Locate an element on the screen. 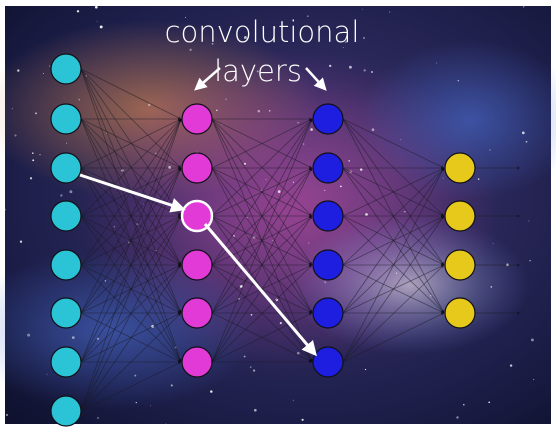 This screenshot has width=556, height=429. output-node is located at coordinates (460, 313).